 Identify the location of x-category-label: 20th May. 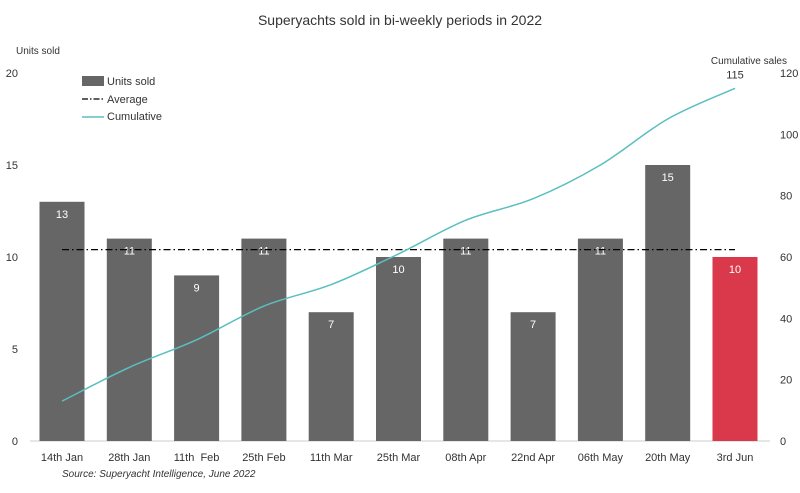
(668, 458).